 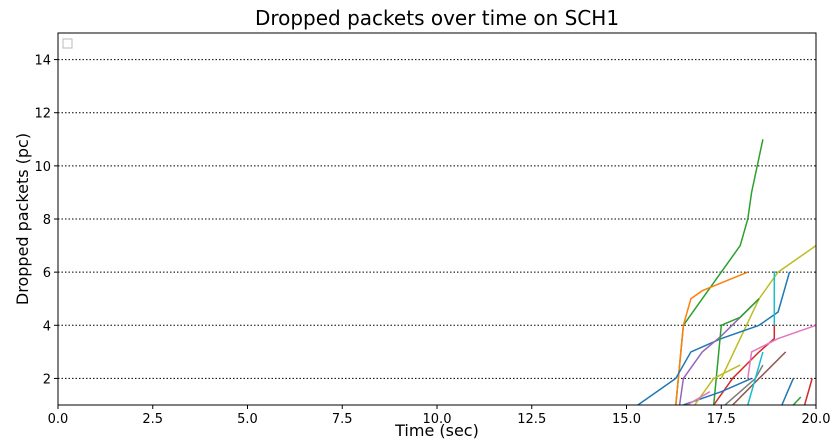 I want to click on chart-title: Dropped packets over time on SCH1, so click(x=437, y=18).